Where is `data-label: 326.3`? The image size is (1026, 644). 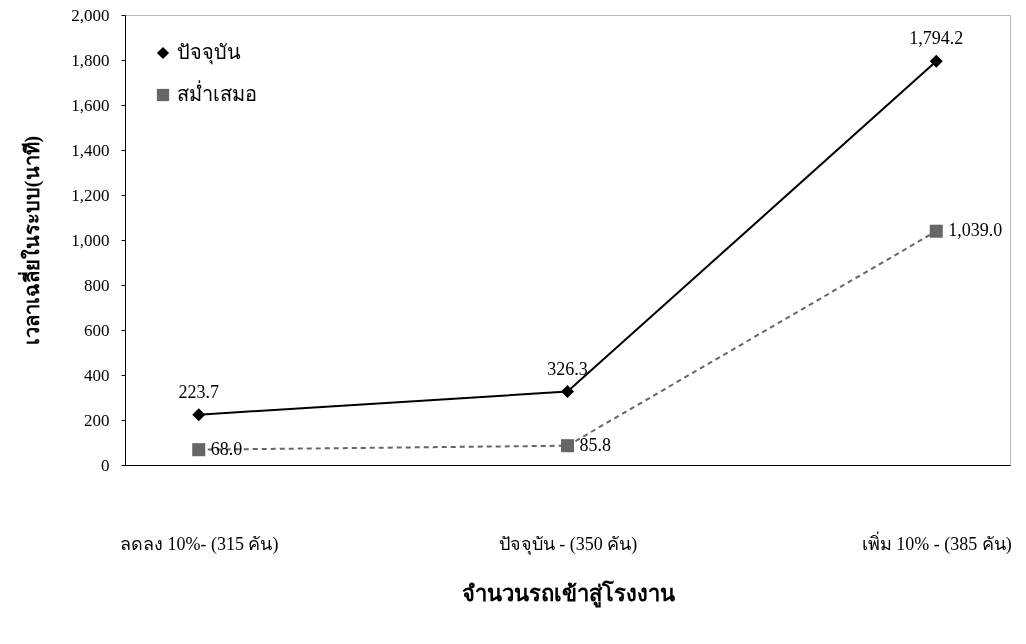
data-label: 326.3 is located at coordinates (567, 368).